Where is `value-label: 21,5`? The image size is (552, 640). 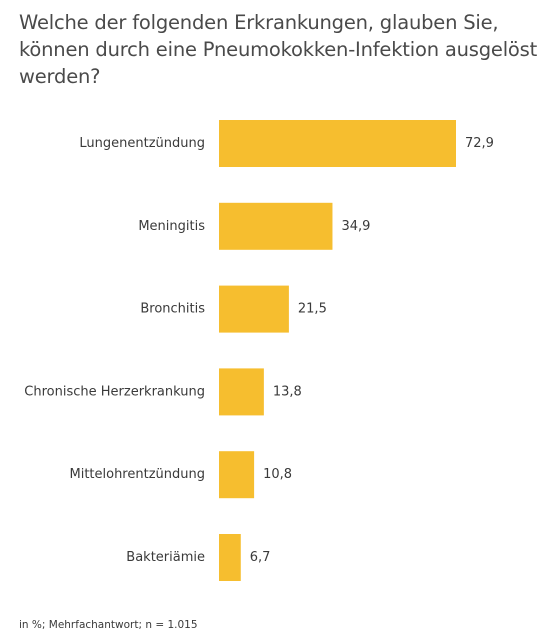
value-label: 21,5 is located at coordinates (312, 309).